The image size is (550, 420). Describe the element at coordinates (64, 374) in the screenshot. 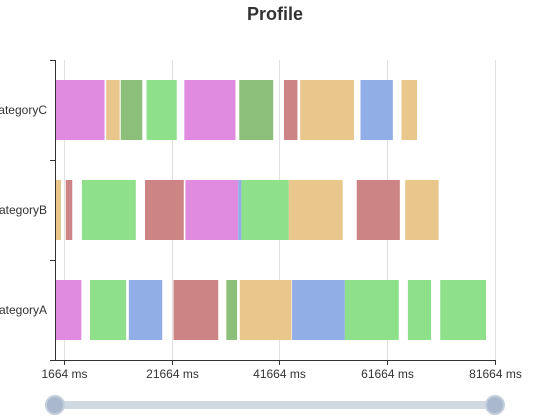

I see `x-tick-label: 1664 ms` at that location.